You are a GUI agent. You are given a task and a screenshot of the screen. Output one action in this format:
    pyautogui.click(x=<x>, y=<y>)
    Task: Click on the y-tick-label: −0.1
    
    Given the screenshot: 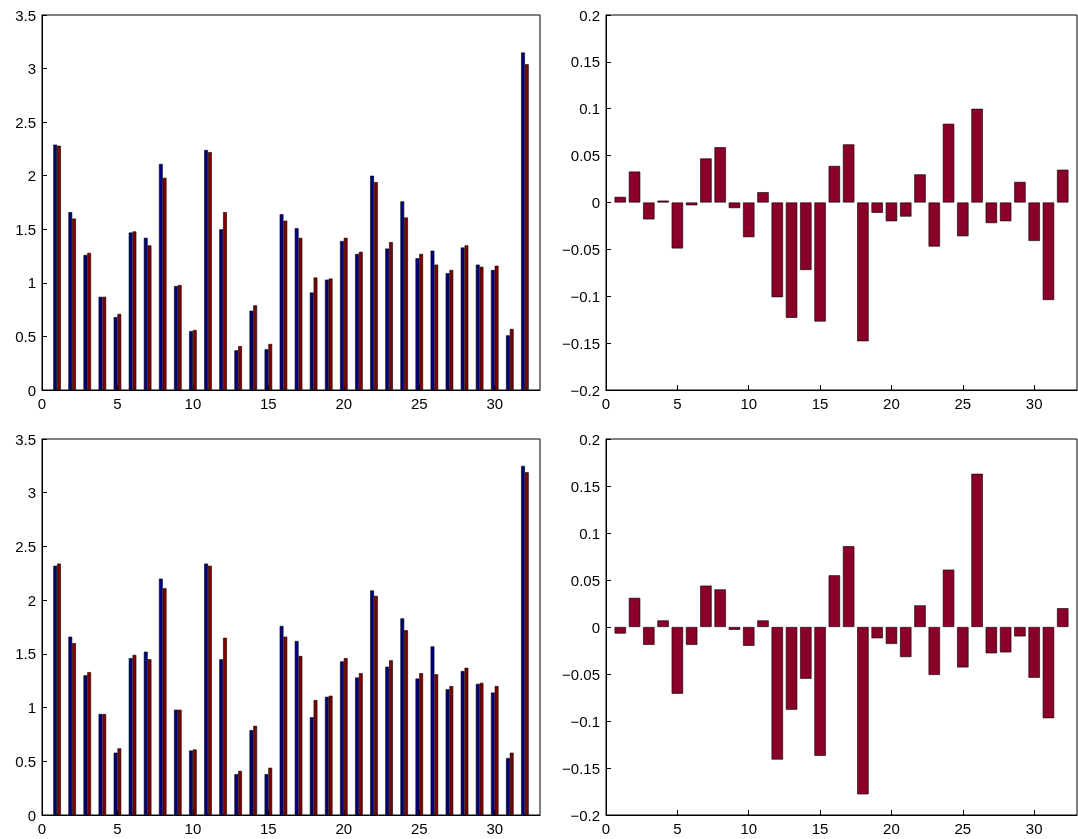 What is the action you would take?
    pyautogui.click(x=585, y=296)
    